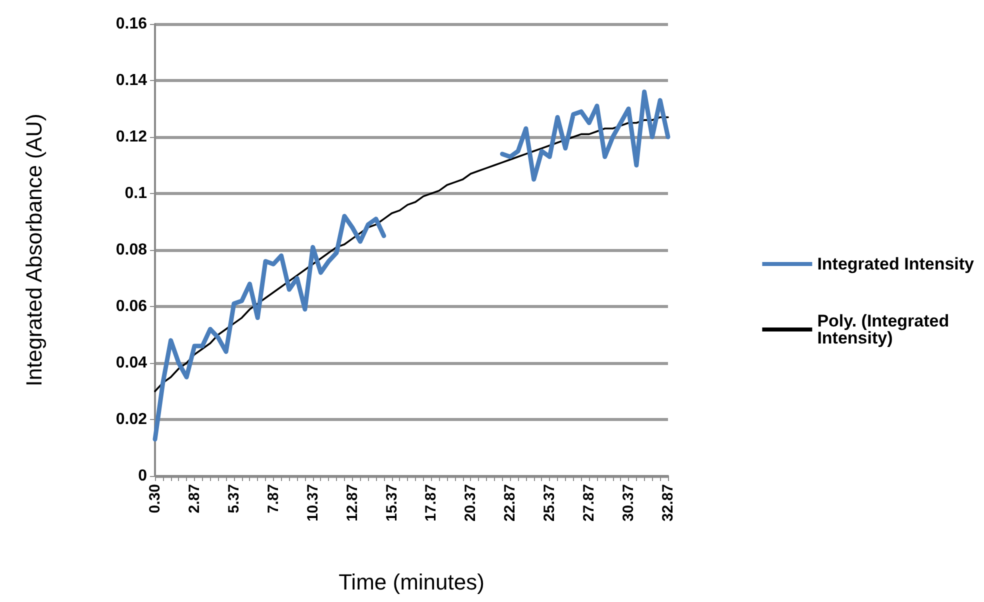 Image resolution: width=984 pixels, height=602 pixels. Describe the element at coordinates (471, 503) in the screenshot. I see `x-tick-label: 20.37` at that location.